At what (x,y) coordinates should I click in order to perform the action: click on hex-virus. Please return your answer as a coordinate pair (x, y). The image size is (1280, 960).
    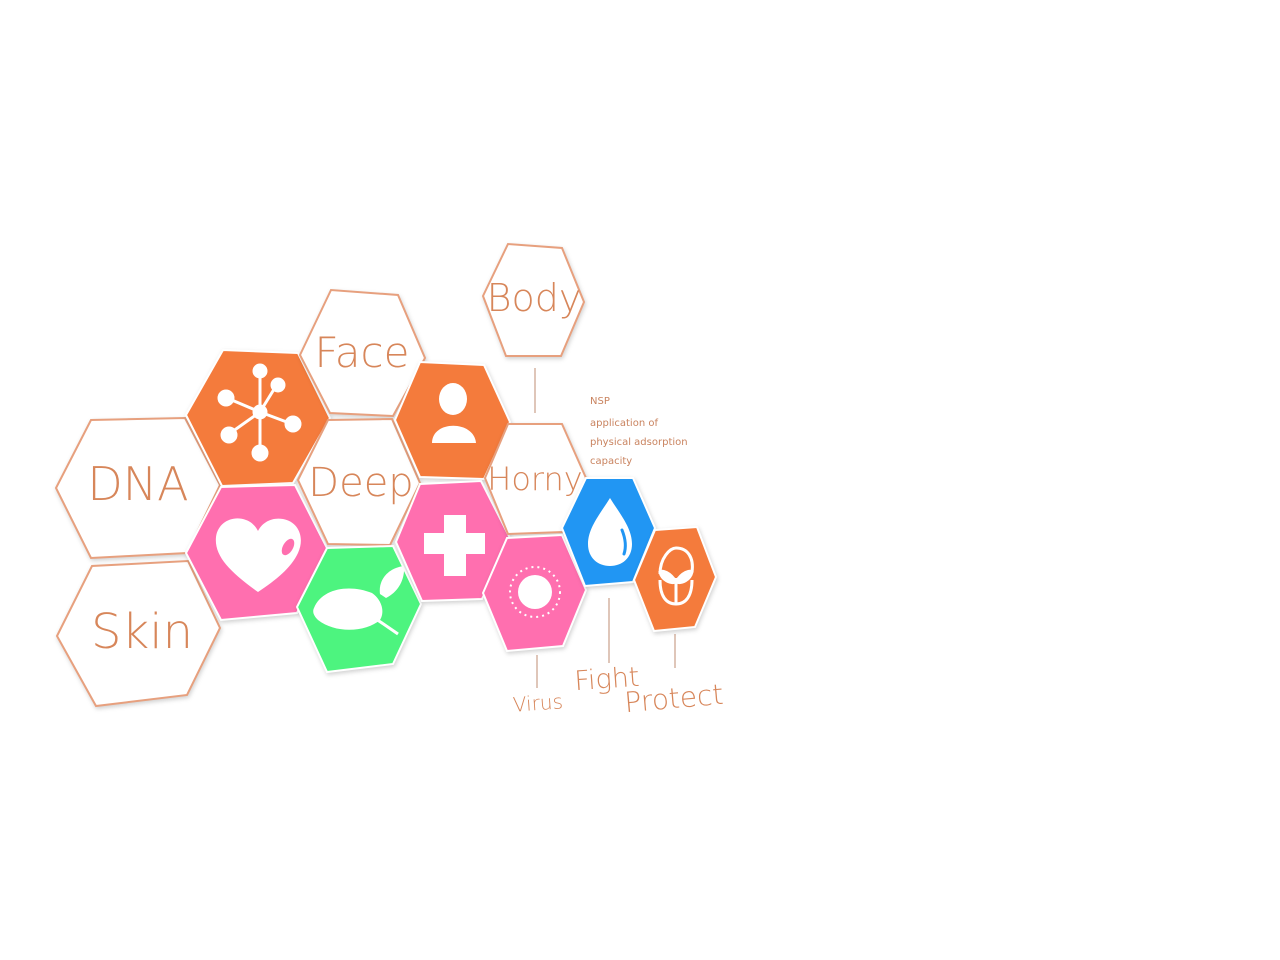
    Looking at the image, I should click on (534, 593).